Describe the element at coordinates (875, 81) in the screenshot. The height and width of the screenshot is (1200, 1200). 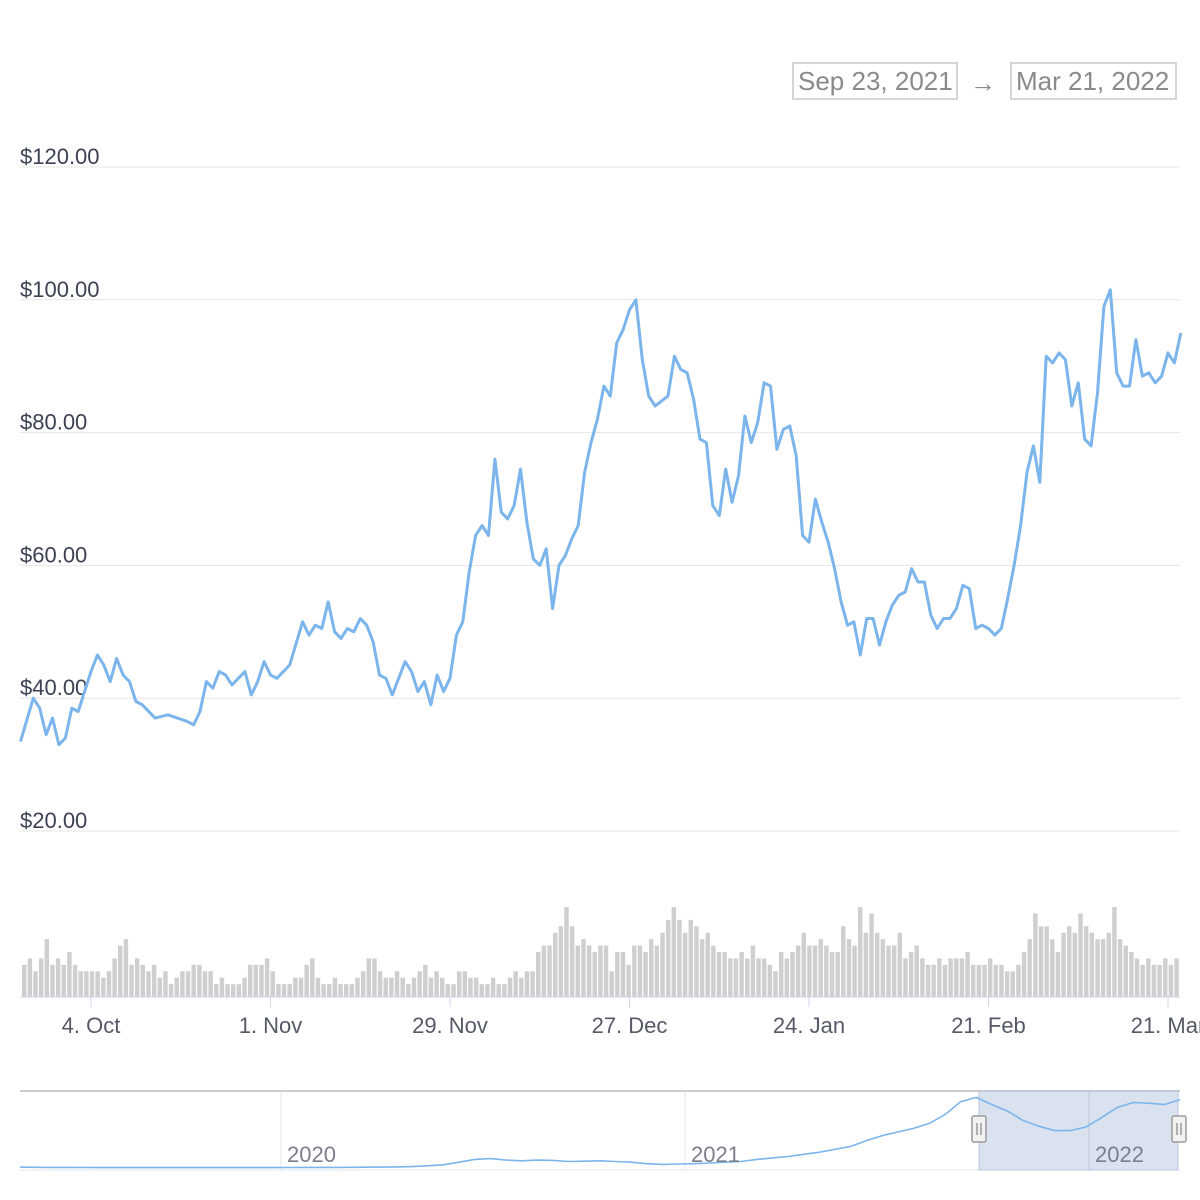
I see `range-from-input` at that location.